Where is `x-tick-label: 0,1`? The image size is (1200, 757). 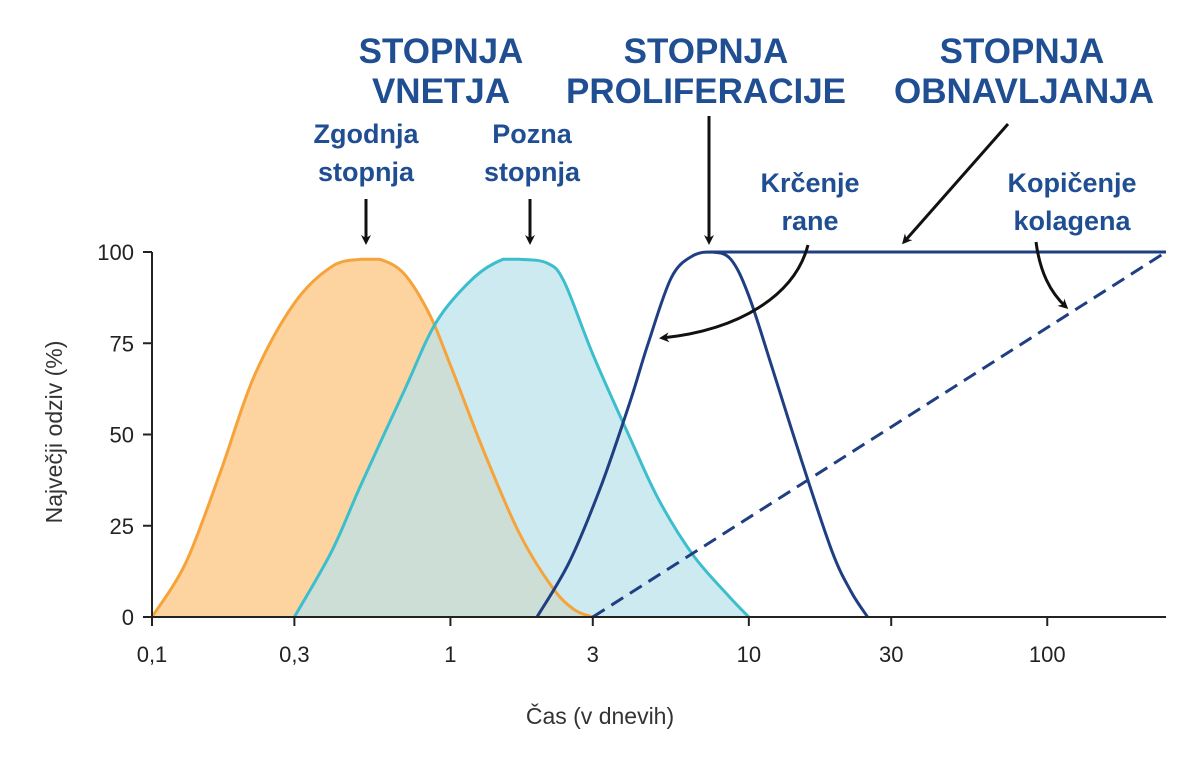
x-tick-label: 0,1 is located at coordinates (152, 654).